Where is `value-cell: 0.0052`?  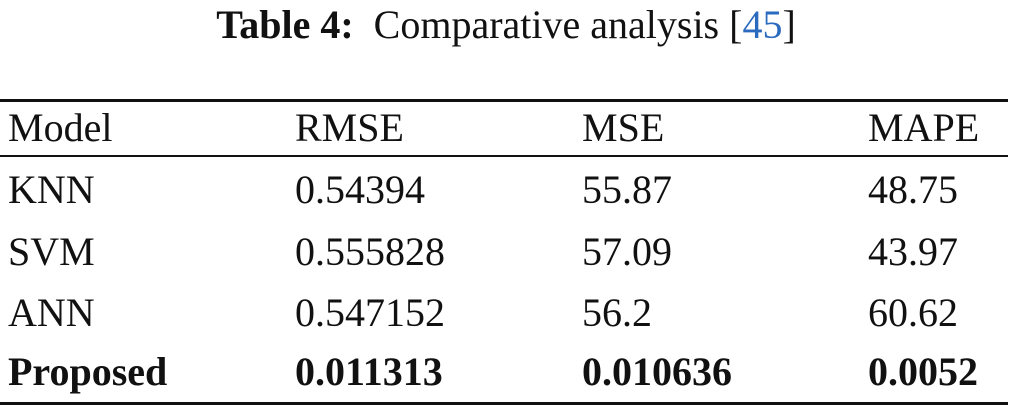 value-cell: 0.0052 is located at coordinates (923, 371).